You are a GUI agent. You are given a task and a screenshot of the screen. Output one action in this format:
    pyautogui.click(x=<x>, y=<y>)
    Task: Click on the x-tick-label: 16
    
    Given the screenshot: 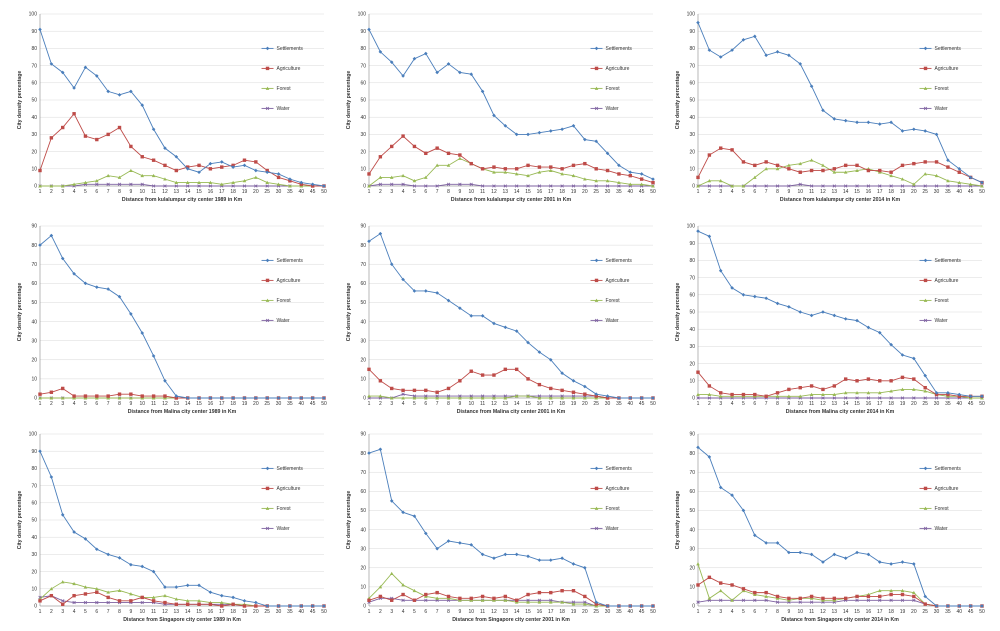 What is the action you would take?
    pyautogui.click(x=869, y=404)
    